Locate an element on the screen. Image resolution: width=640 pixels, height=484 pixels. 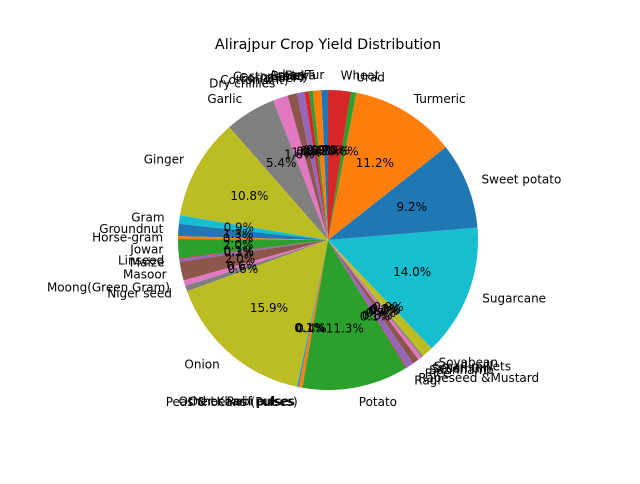
slice-category-label: Wheat is located at coordinates (360, 75).